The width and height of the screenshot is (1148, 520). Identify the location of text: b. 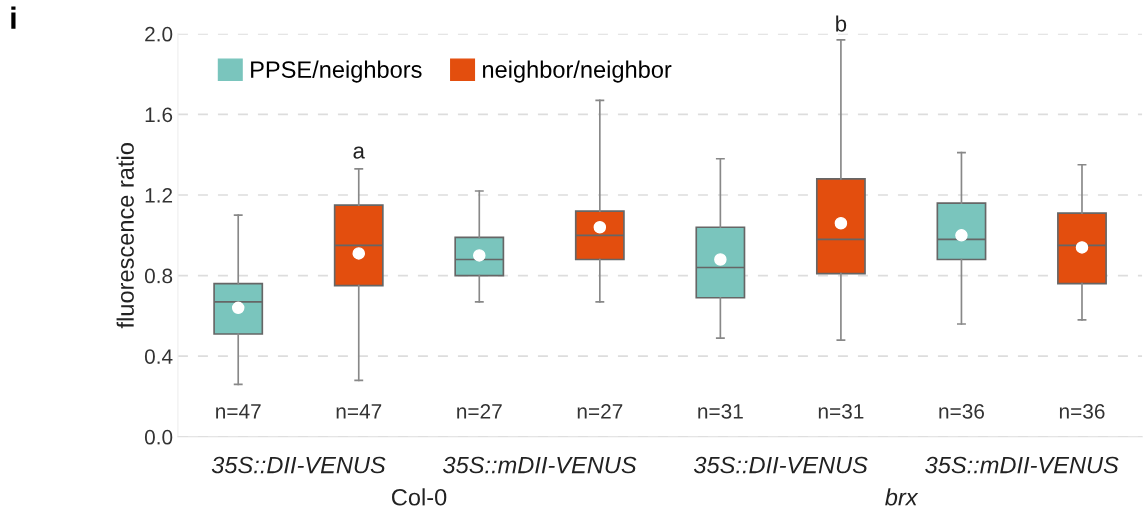
(841, 23).